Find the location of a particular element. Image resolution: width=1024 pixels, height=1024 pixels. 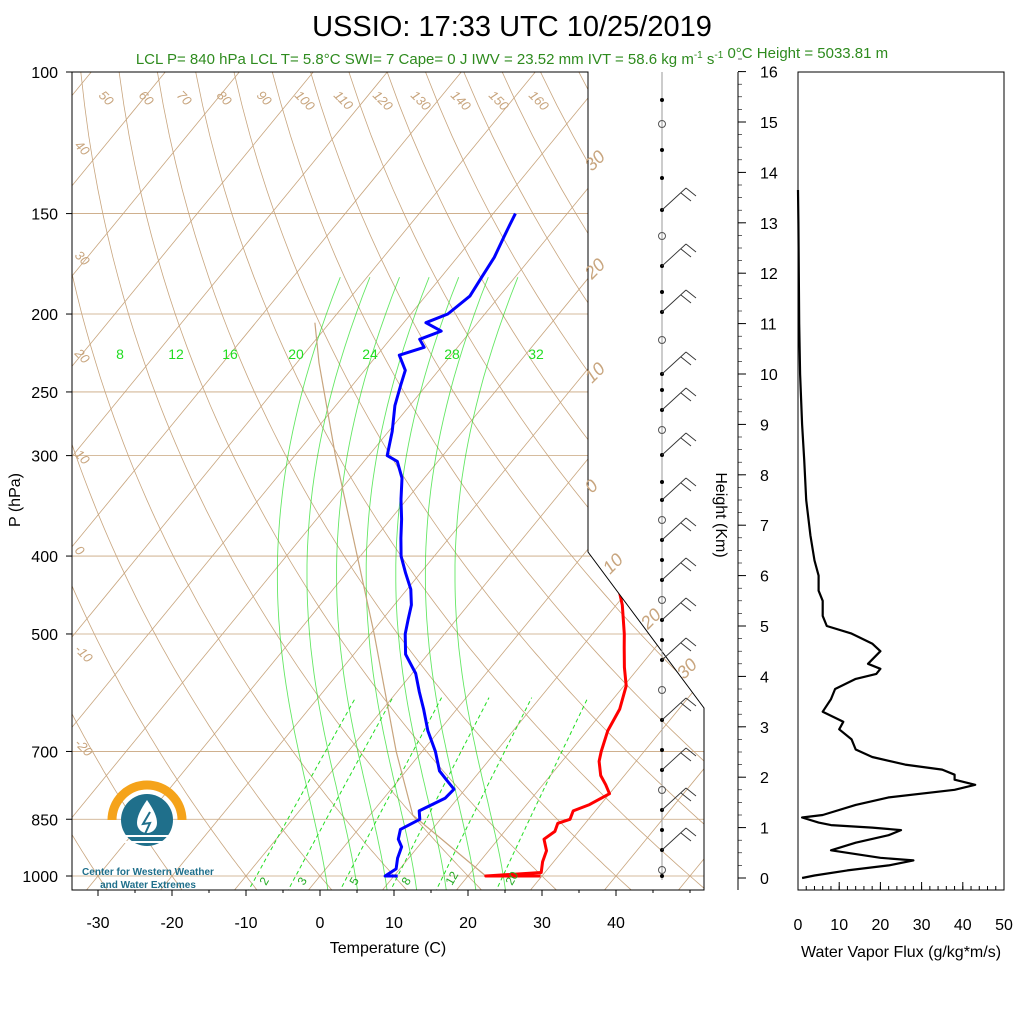

y-tick-label: 250 is located at coordinates (44, 393).